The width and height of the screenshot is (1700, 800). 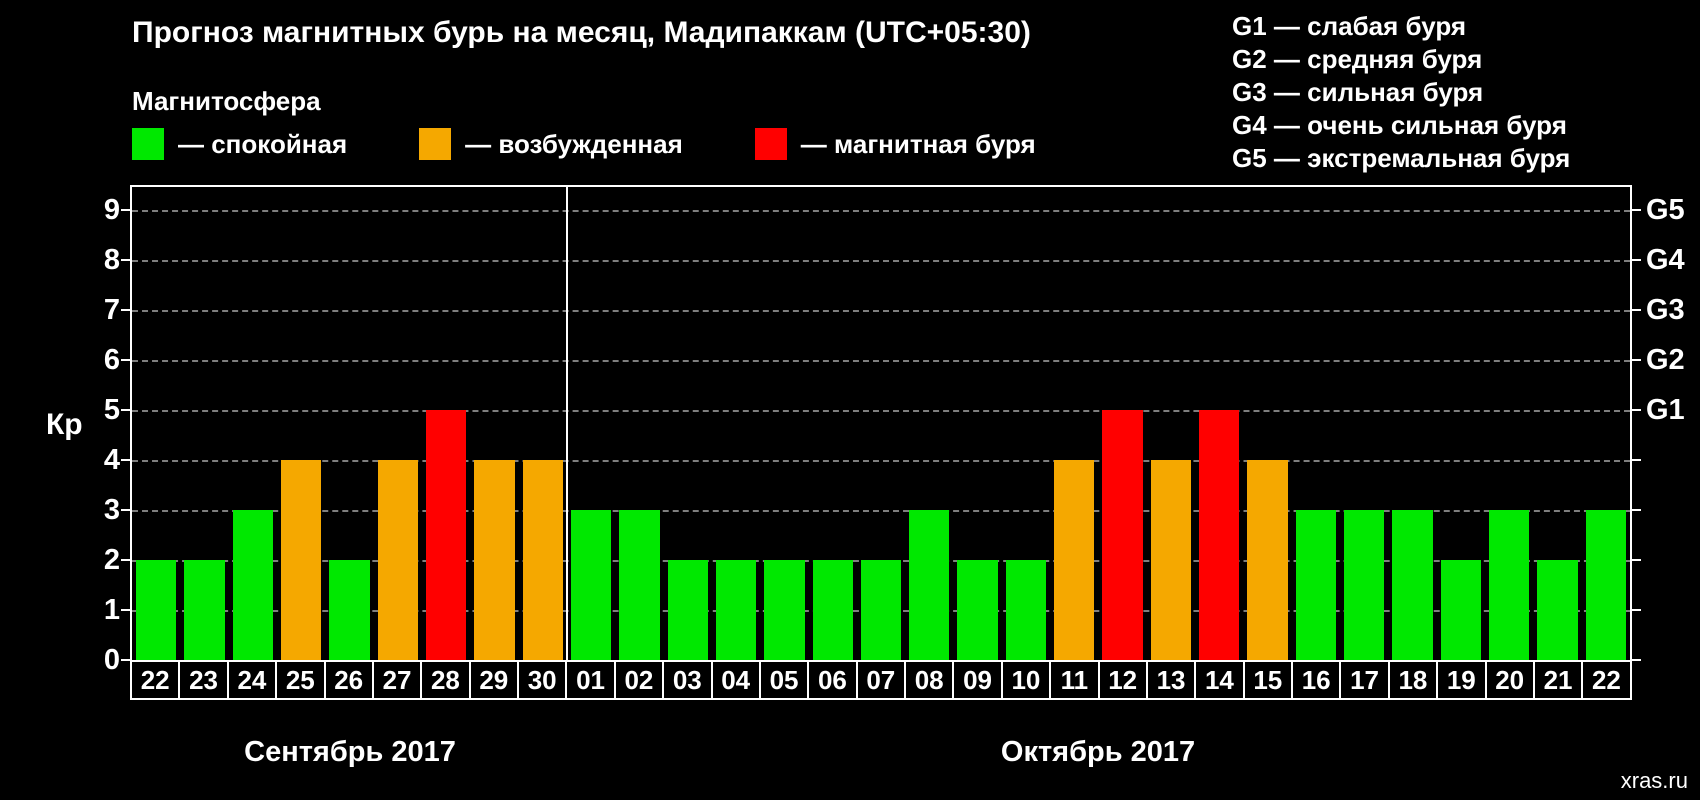 What do you see at coordinates (1122, 680) in the screenshot?
I see `day-cell: 12` at bounding box center [1122, 680].